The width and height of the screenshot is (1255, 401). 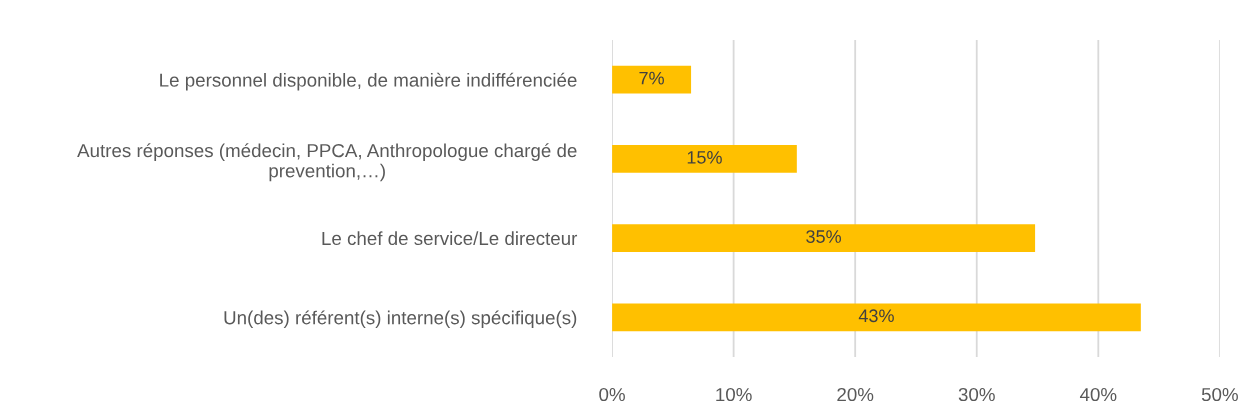 I want to click on data-label: 7%, so click(x=651, y=78).